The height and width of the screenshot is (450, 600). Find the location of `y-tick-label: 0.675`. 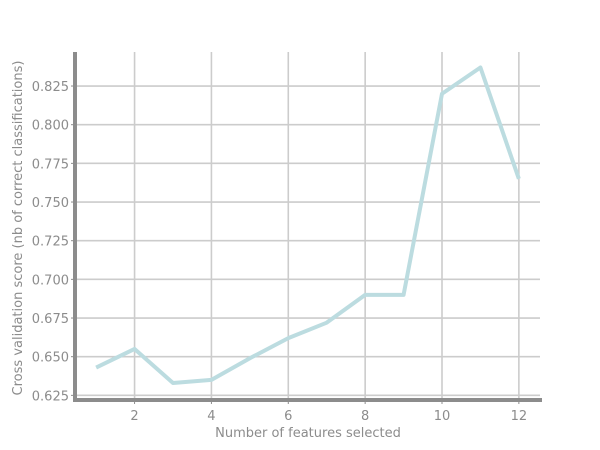

y-tick-label: 0.675 is located at coordinates (50, 319).